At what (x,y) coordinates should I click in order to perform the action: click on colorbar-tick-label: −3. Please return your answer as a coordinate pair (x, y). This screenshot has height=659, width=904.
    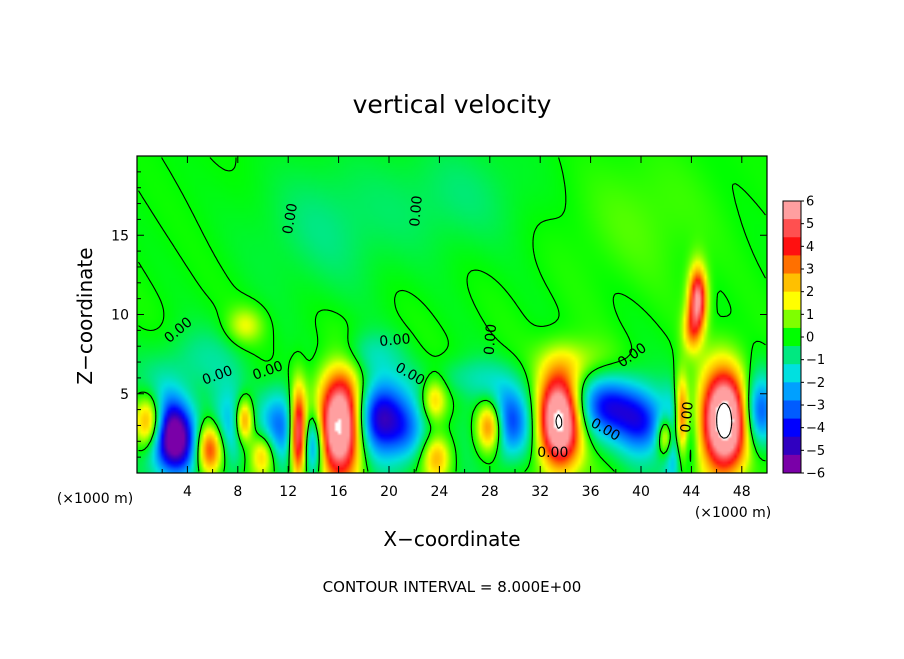
    Looking at the image, I should click on (815, 406).